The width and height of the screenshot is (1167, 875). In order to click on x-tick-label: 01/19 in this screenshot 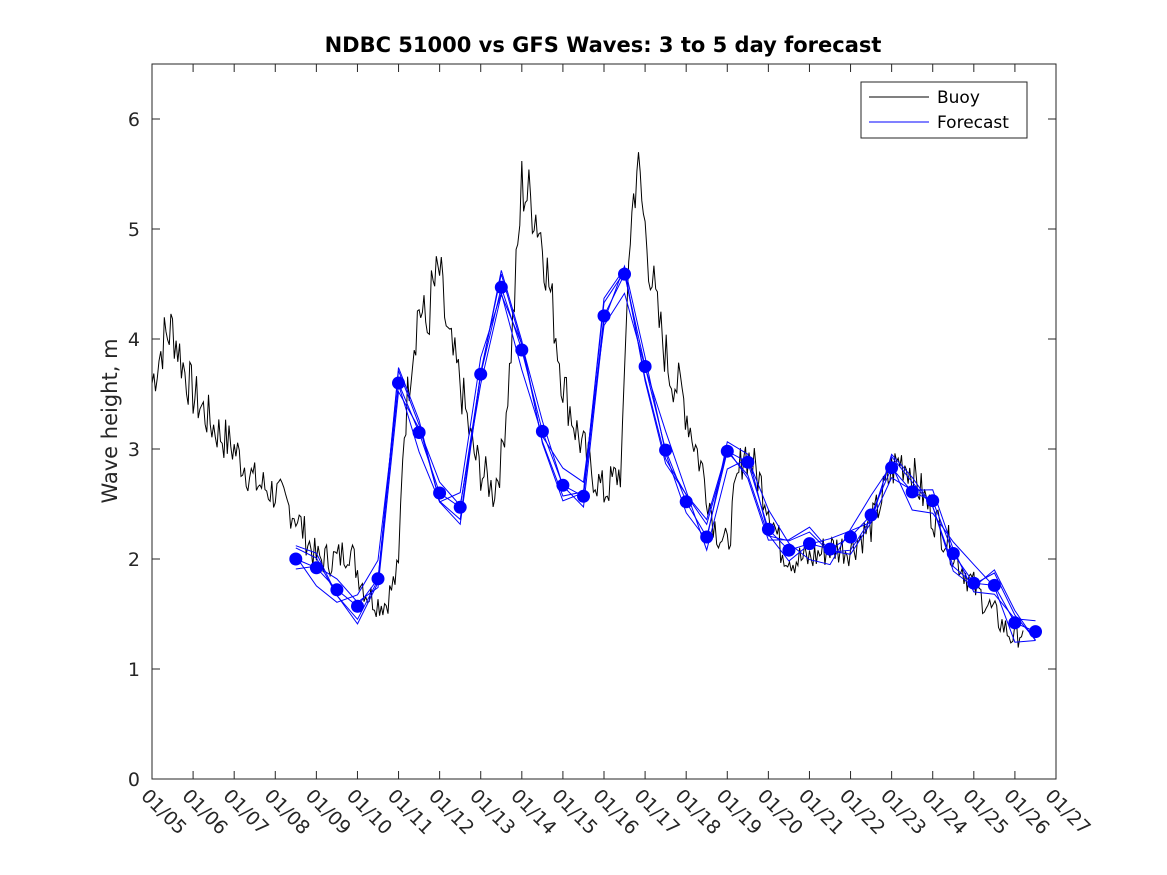, I will do `click(739, 812)`.